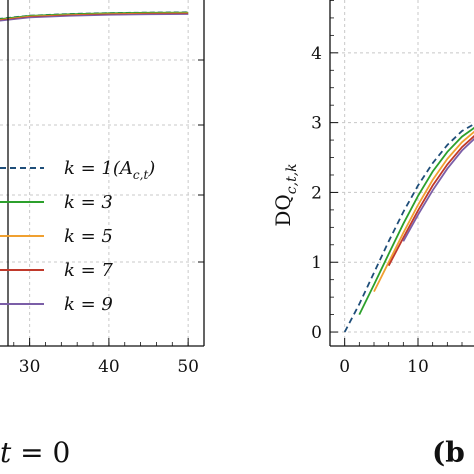 The width and height of the screenshot is (474, 474). I want to click on y-axis-label: DQc,t,k, so click(285, 194).